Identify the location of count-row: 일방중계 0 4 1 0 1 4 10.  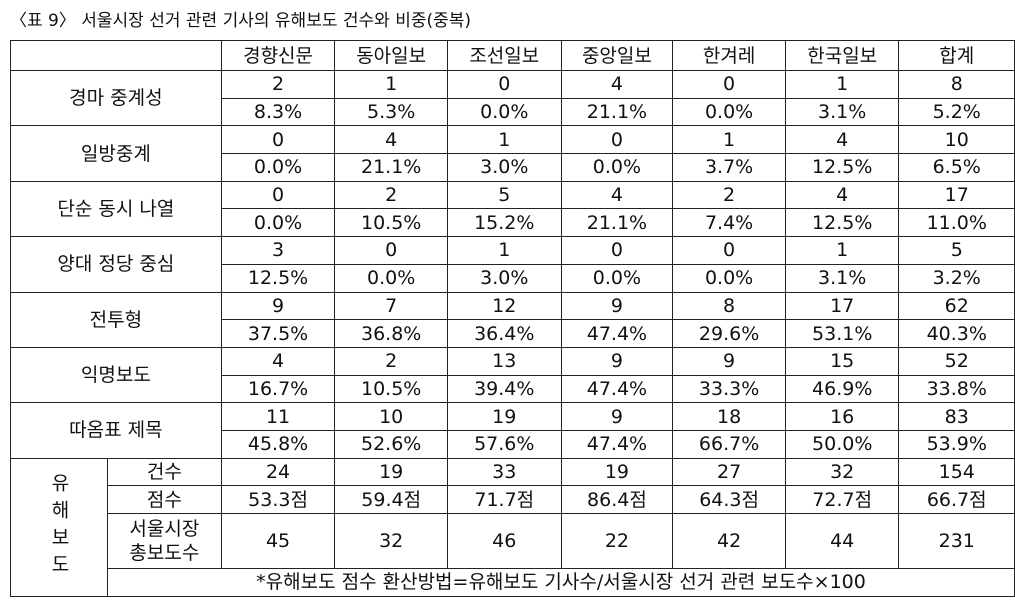
(512, 153).